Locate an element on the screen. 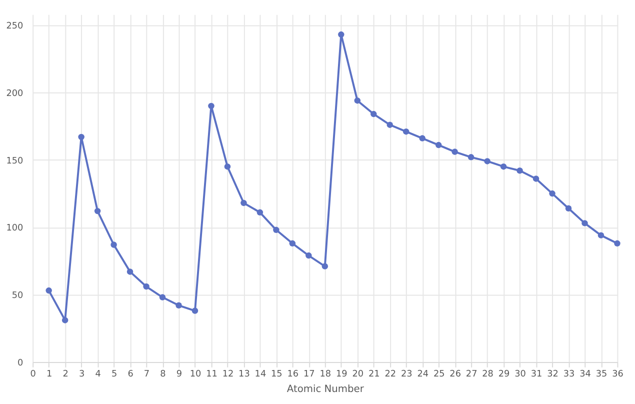 The image size is (635, 404). x-tick-label: 5 is located at coordinates (114, 374).